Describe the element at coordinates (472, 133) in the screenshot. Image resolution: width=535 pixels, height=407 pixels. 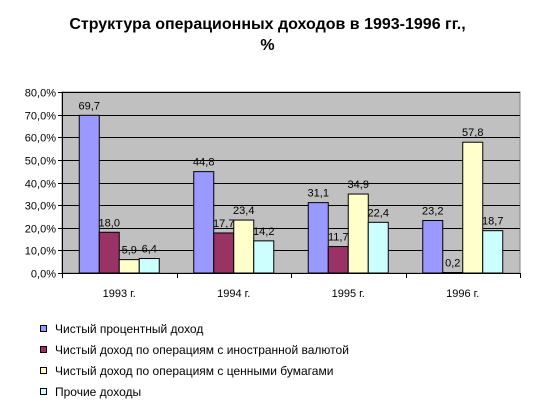
I see `data-label: 57,8` at that location.